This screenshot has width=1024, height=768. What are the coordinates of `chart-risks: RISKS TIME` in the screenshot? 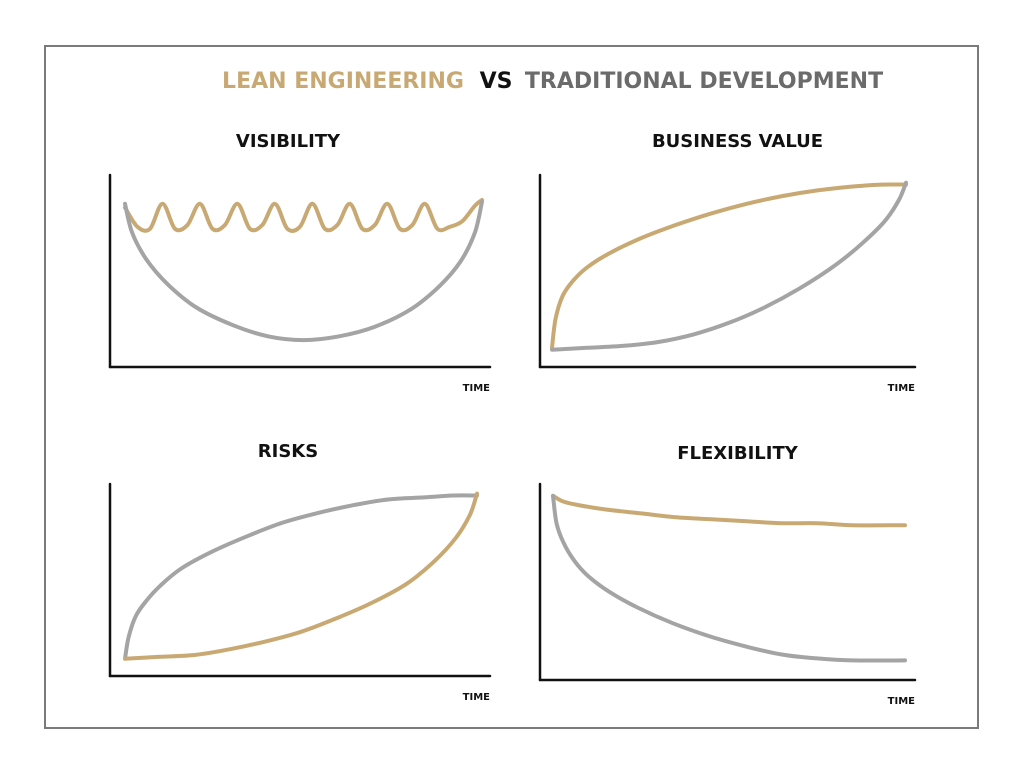 It's located at (300, 572).